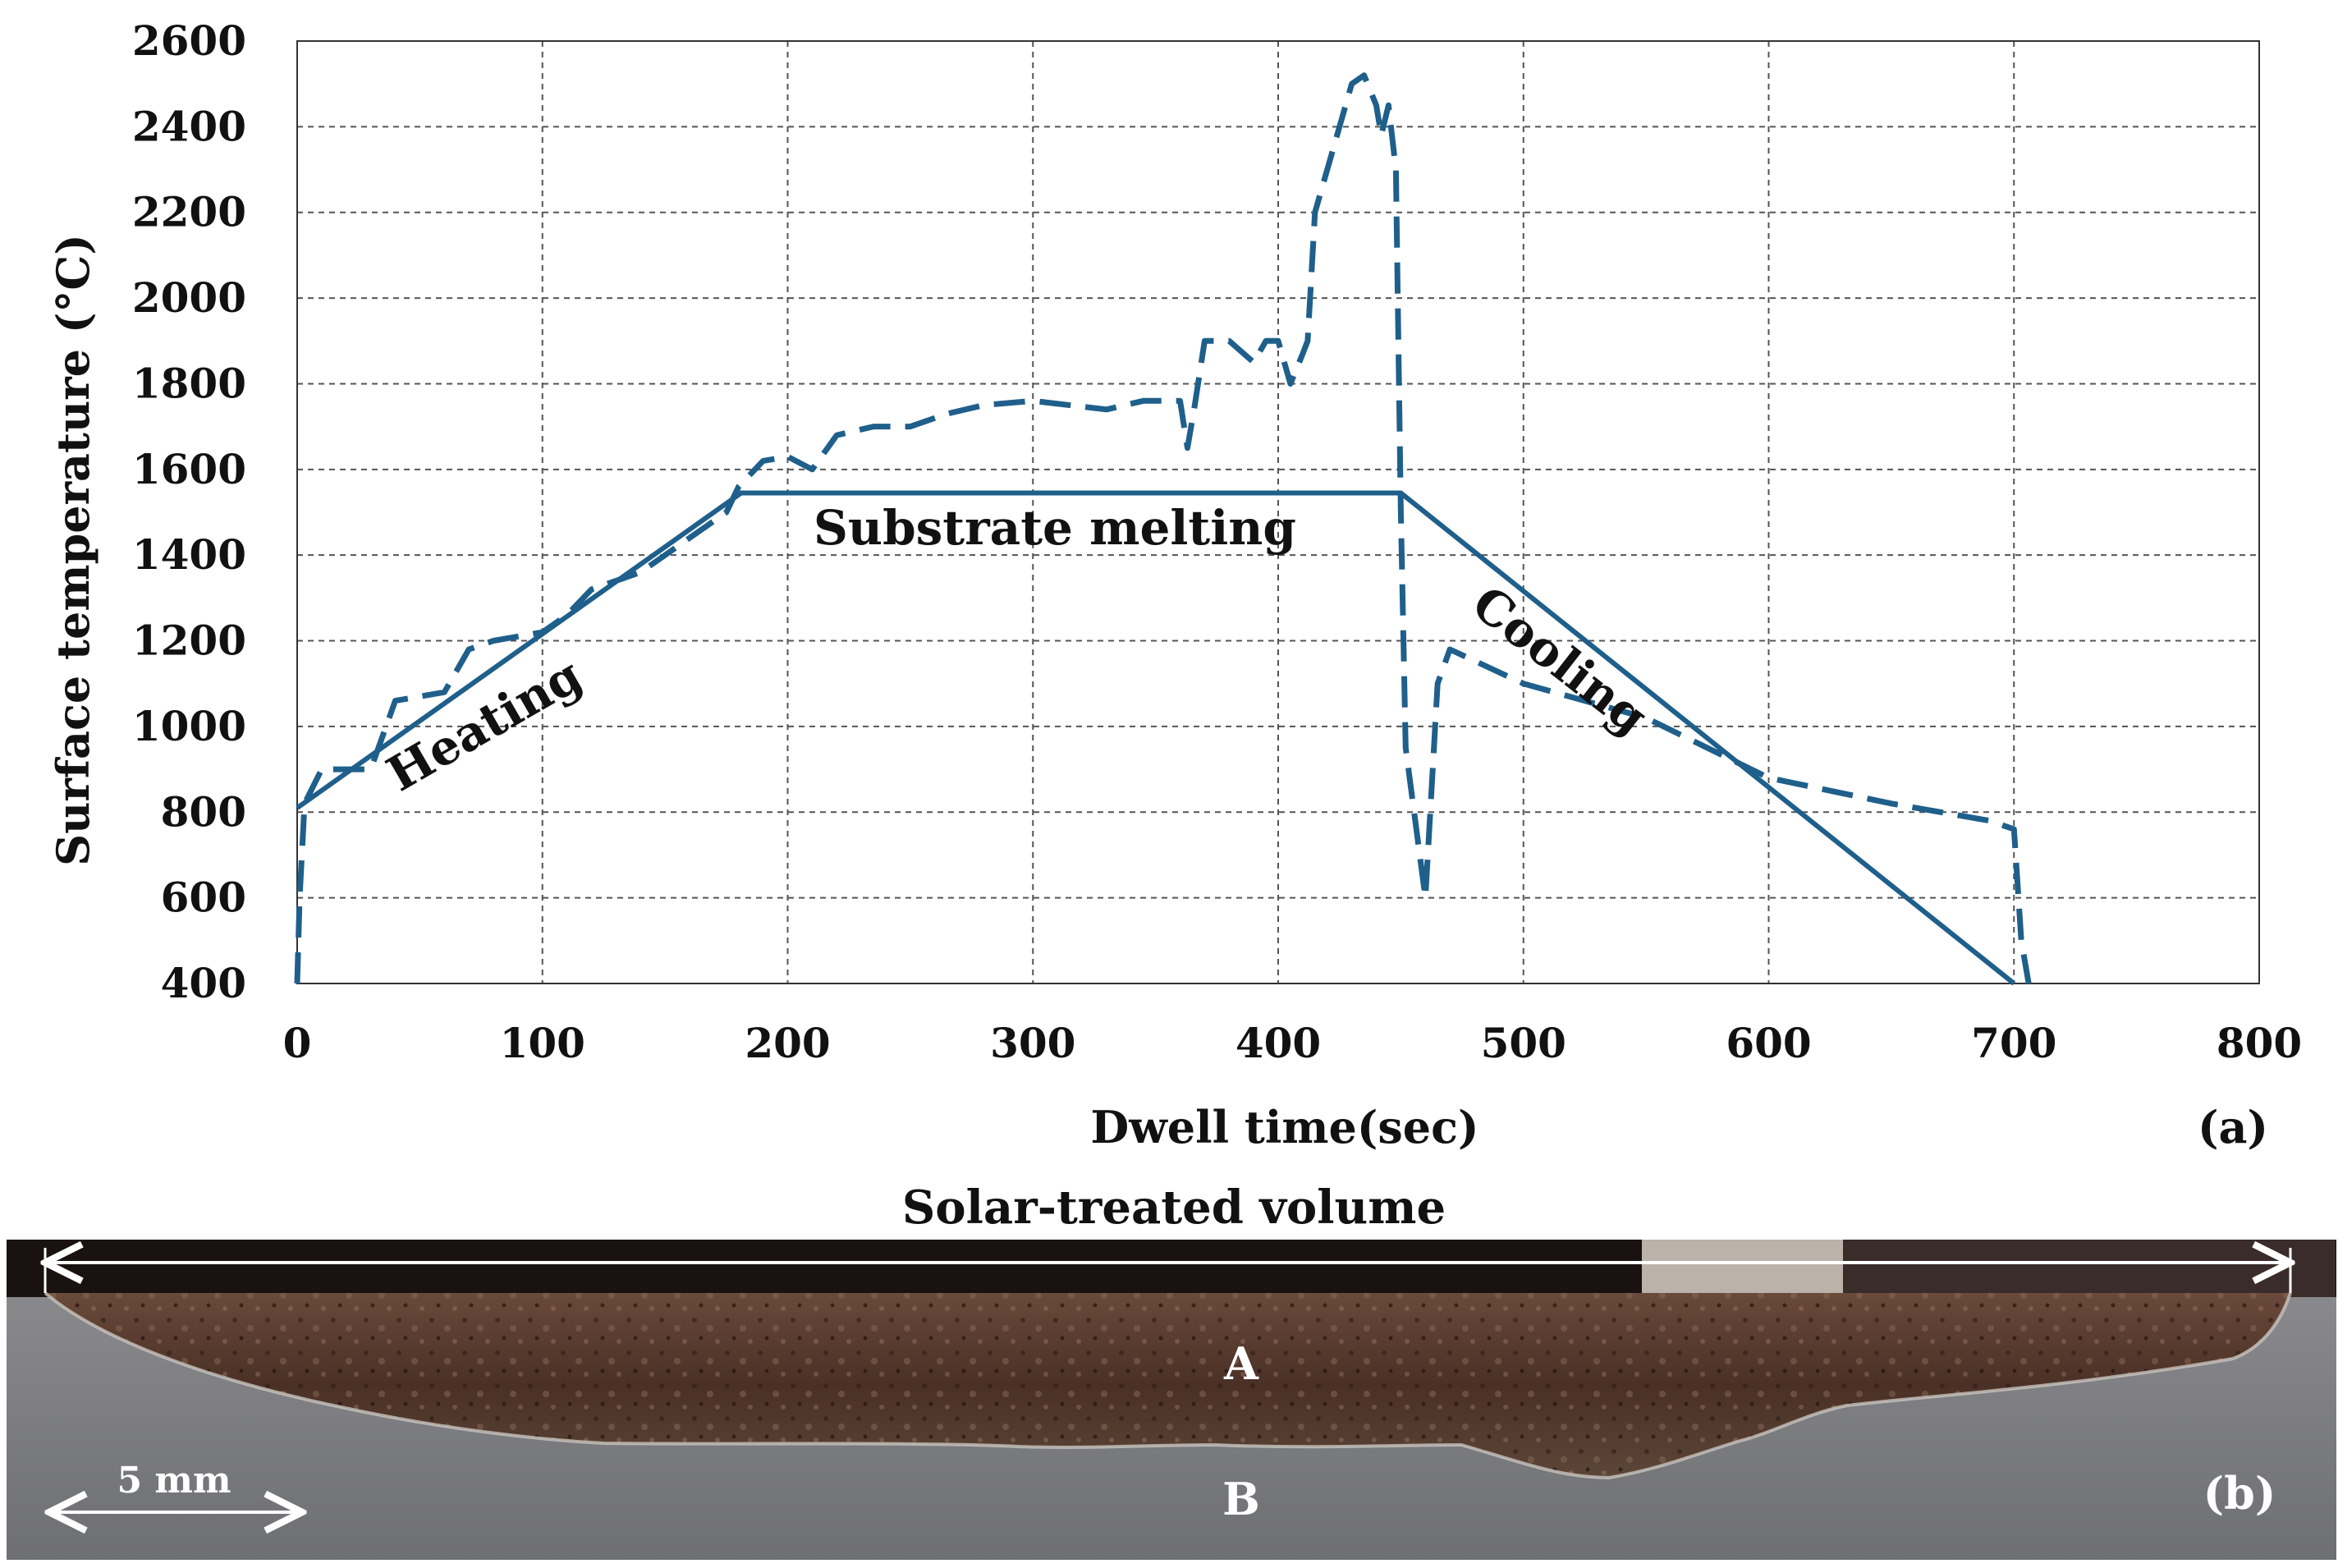 This screenshot has width=2338, height=1568. Describe the element at coordinates (542, 1043) in the screenshot. I see `x-tick-100: 100` at that location.